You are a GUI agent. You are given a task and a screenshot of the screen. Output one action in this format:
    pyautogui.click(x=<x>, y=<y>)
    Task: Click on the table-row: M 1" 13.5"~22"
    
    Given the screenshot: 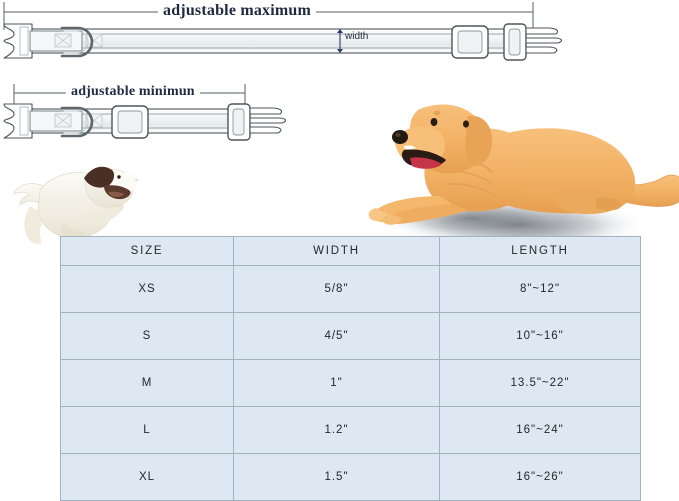 What is the action you would take?
    pyautogui.click(x=350, y=383)
    